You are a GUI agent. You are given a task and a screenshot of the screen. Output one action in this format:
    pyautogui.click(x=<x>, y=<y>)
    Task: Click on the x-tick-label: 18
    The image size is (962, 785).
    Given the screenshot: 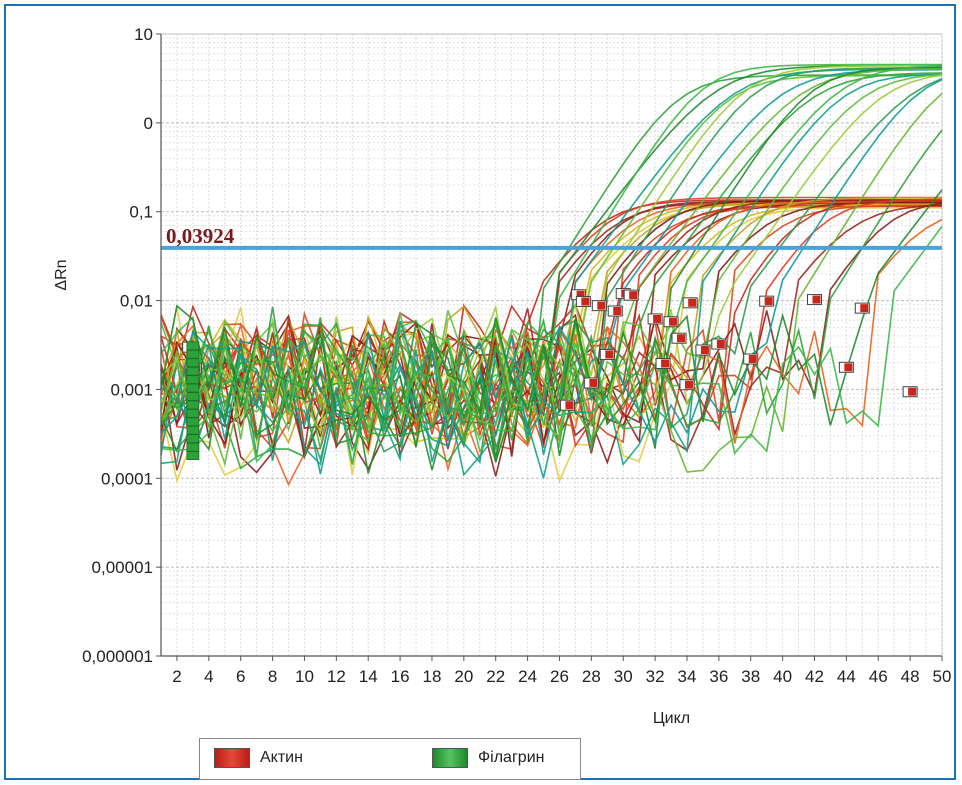 What is the action you would take?
    pyautogui.click(x=431, y=676)
    